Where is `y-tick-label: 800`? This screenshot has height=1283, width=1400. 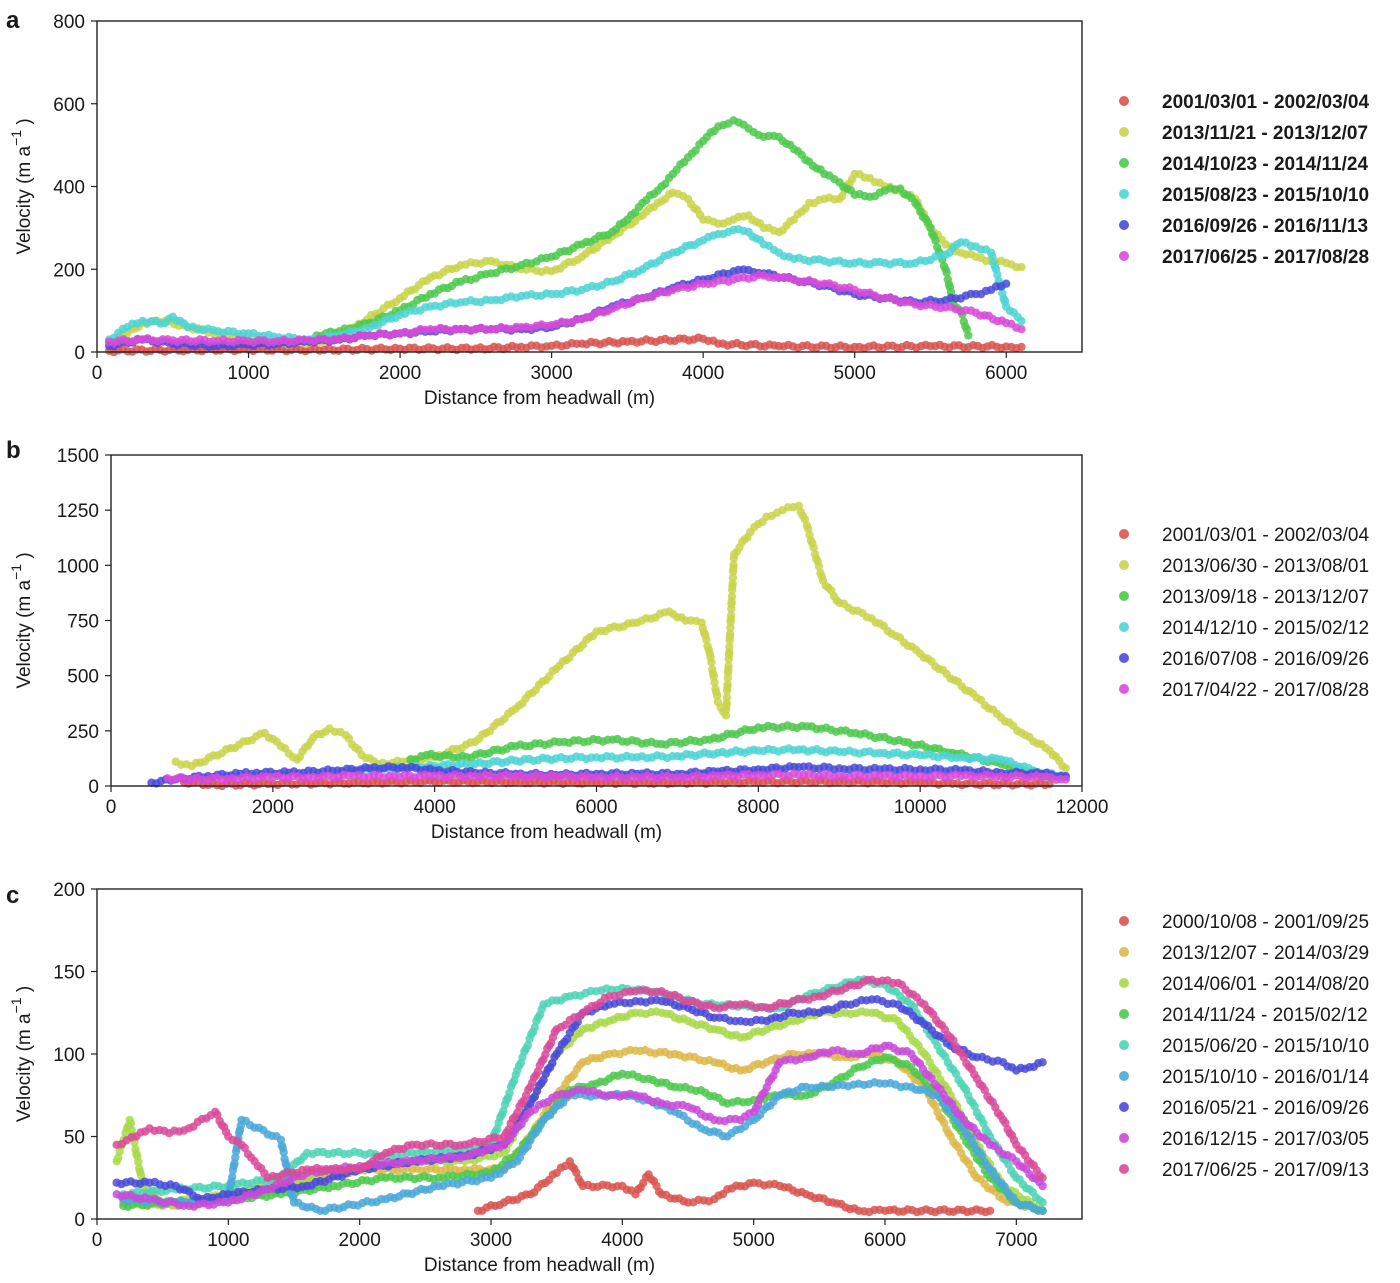
y-tick-label: 800 is located at coordinates (69, 22).